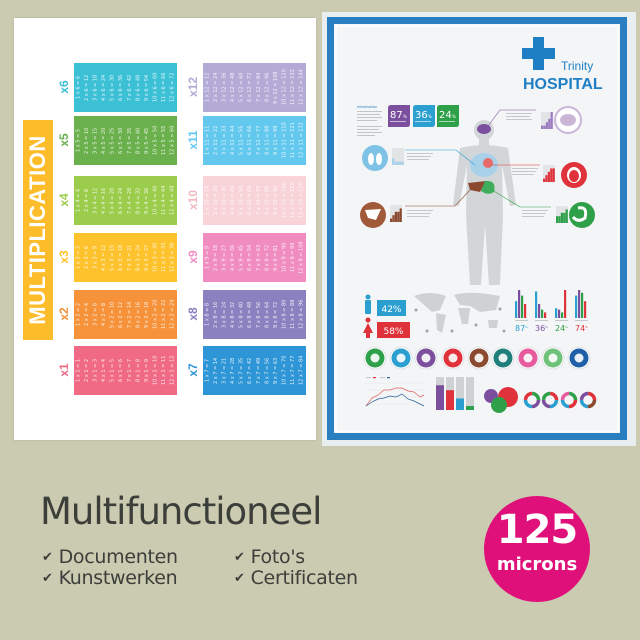  What do you see at coordinates (568, 120) in the screenshot?
I see `brain-circle-icon` at bounding box center [568, 120].